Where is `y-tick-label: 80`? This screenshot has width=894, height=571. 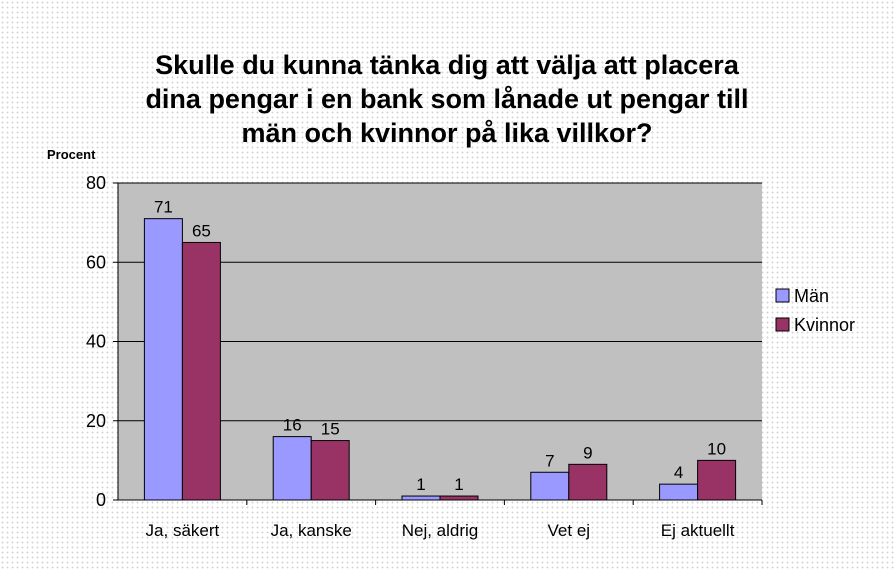
y-tick-label: 80 is located at coordinates (96, 183).